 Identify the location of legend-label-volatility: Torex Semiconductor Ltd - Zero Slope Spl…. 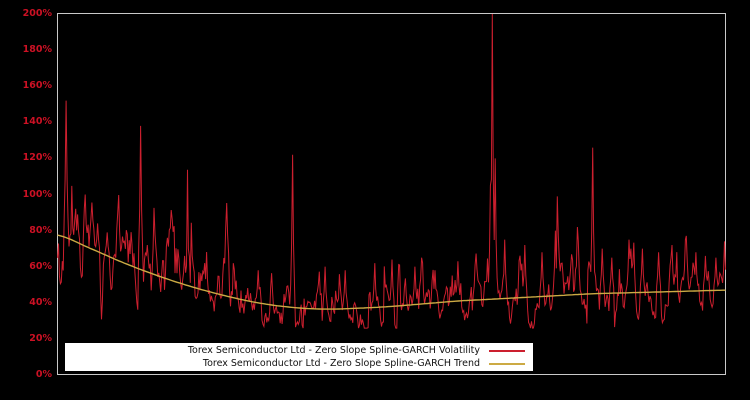
(333, 350).